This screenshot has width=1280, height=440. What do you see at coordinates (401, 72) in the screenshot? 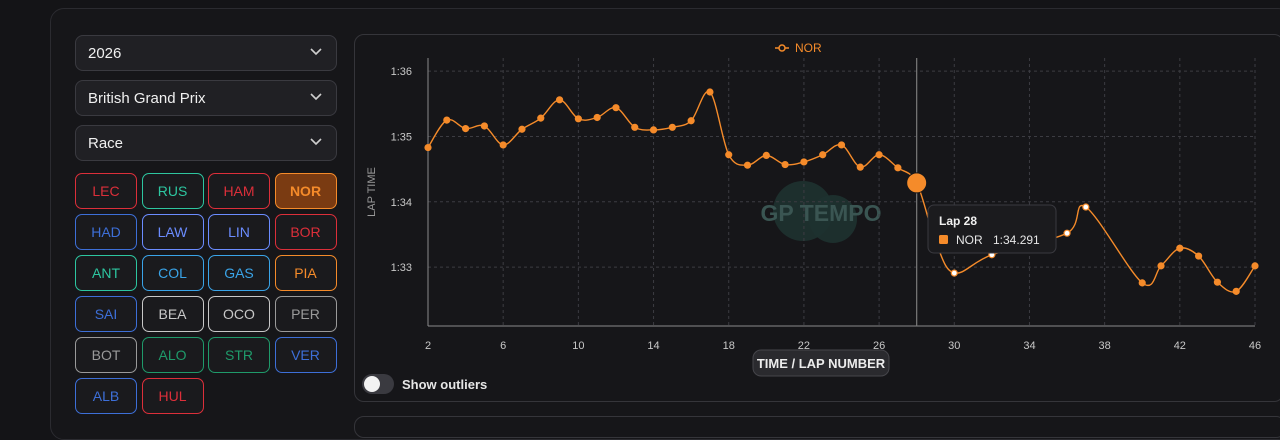
I see `y-tick-label: 1:36` at bounding box center [401, 72].